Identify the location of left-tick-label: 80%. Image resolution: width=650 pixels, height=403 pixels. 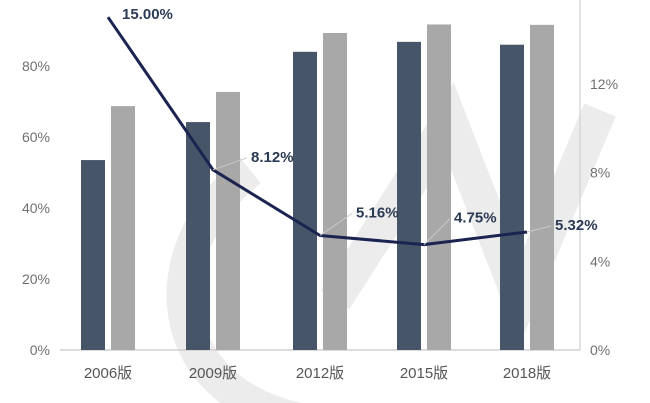
(36, 66).